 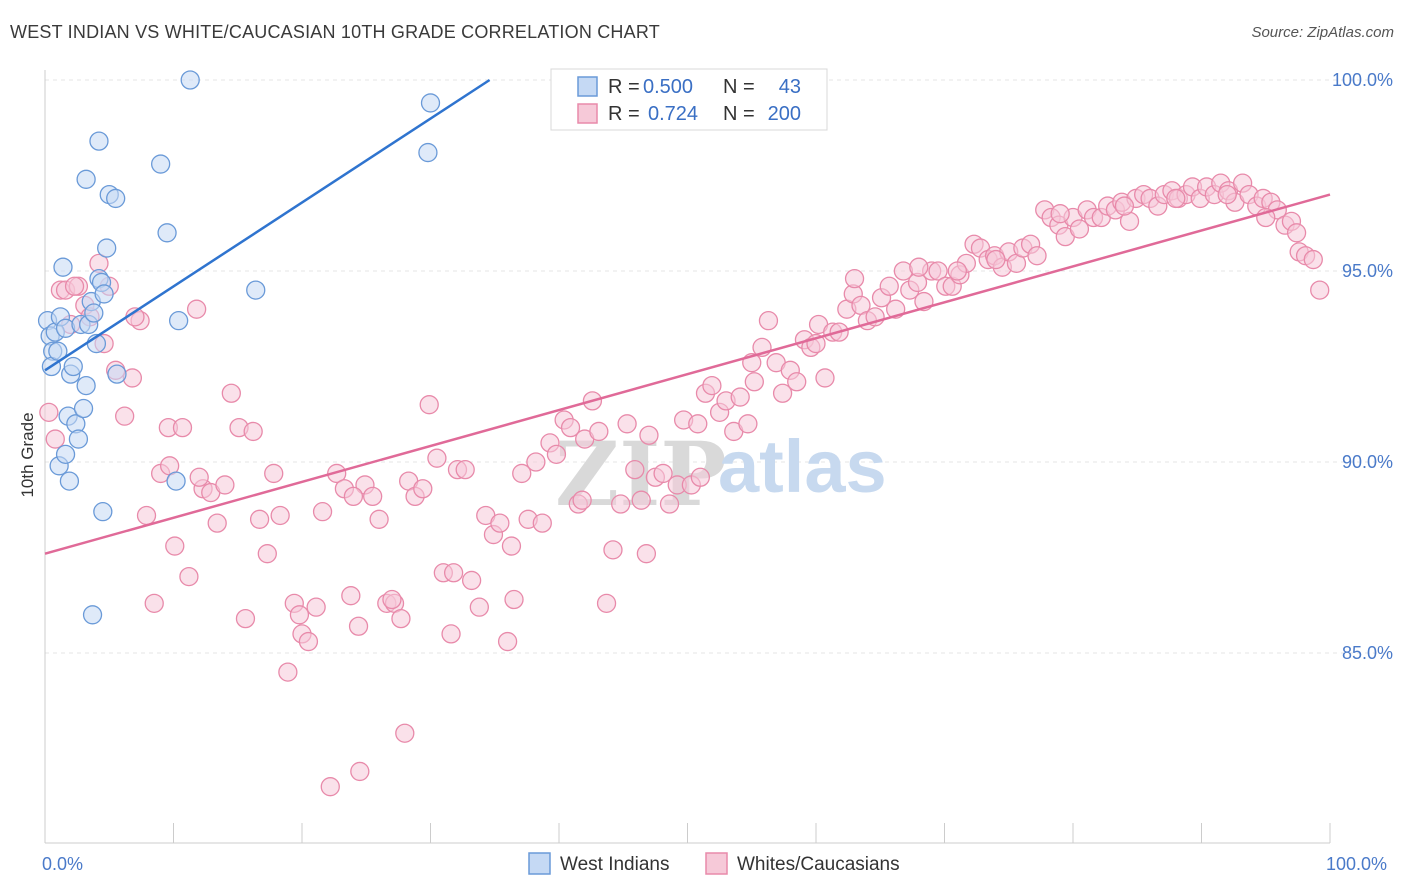 I want to click on x-tick-label-min: 0.0%, so click(x=62, y=864).